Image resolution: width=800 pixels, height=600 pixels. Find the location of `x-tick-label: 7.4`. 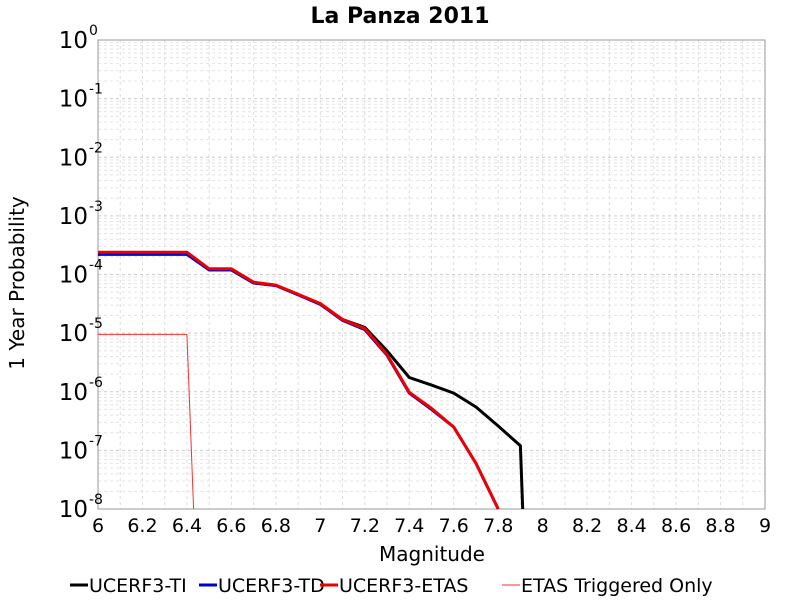

x-tick-label: 7.4 is located at coordinates (409, 526).